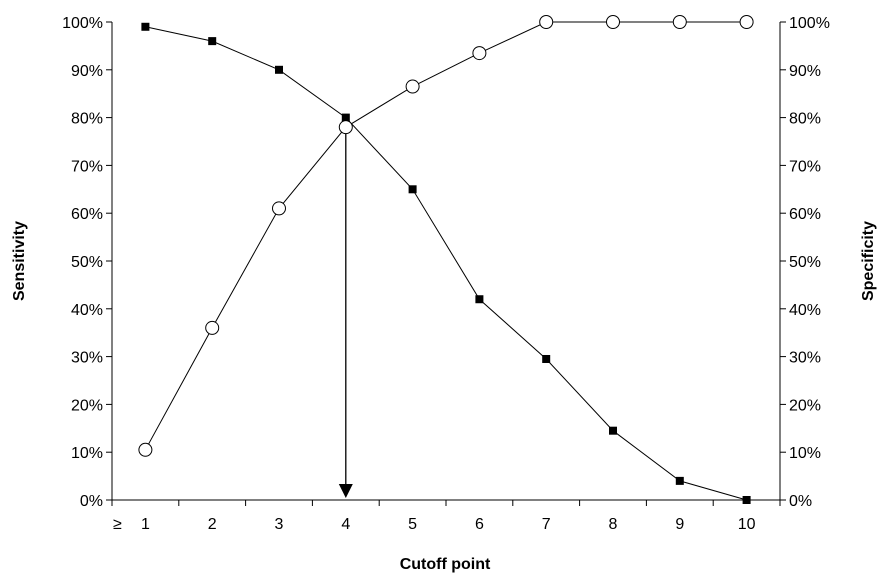 The width and height of the screenshot is (887, 578). What do you see at coordinates (87, 214) in the screenshot?
I see `left-y-tick-label: 60%` at bounding box center [87, 214].